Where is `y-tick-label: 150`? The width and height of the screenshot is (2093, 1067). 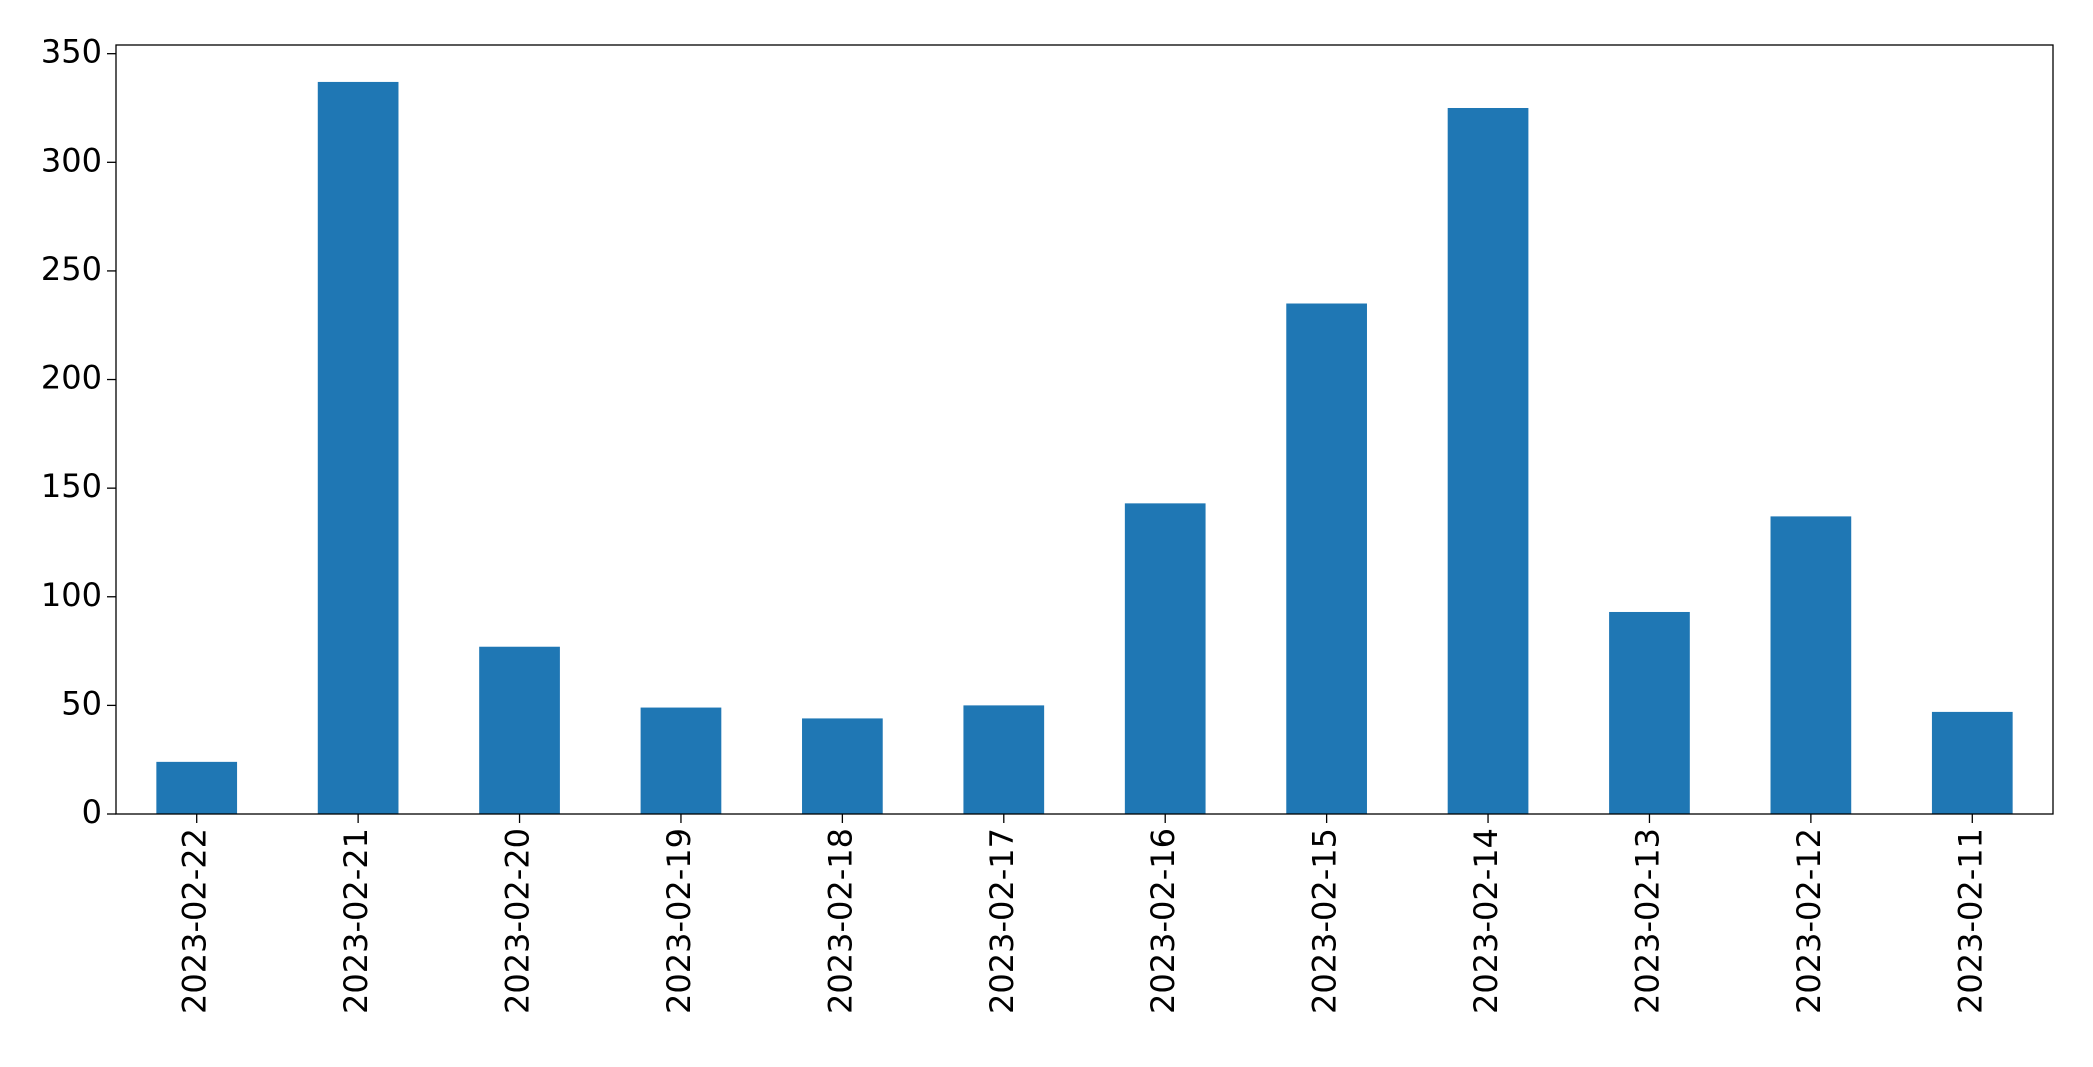
y-tick-label: 150 is located at coordinates (71, 486).